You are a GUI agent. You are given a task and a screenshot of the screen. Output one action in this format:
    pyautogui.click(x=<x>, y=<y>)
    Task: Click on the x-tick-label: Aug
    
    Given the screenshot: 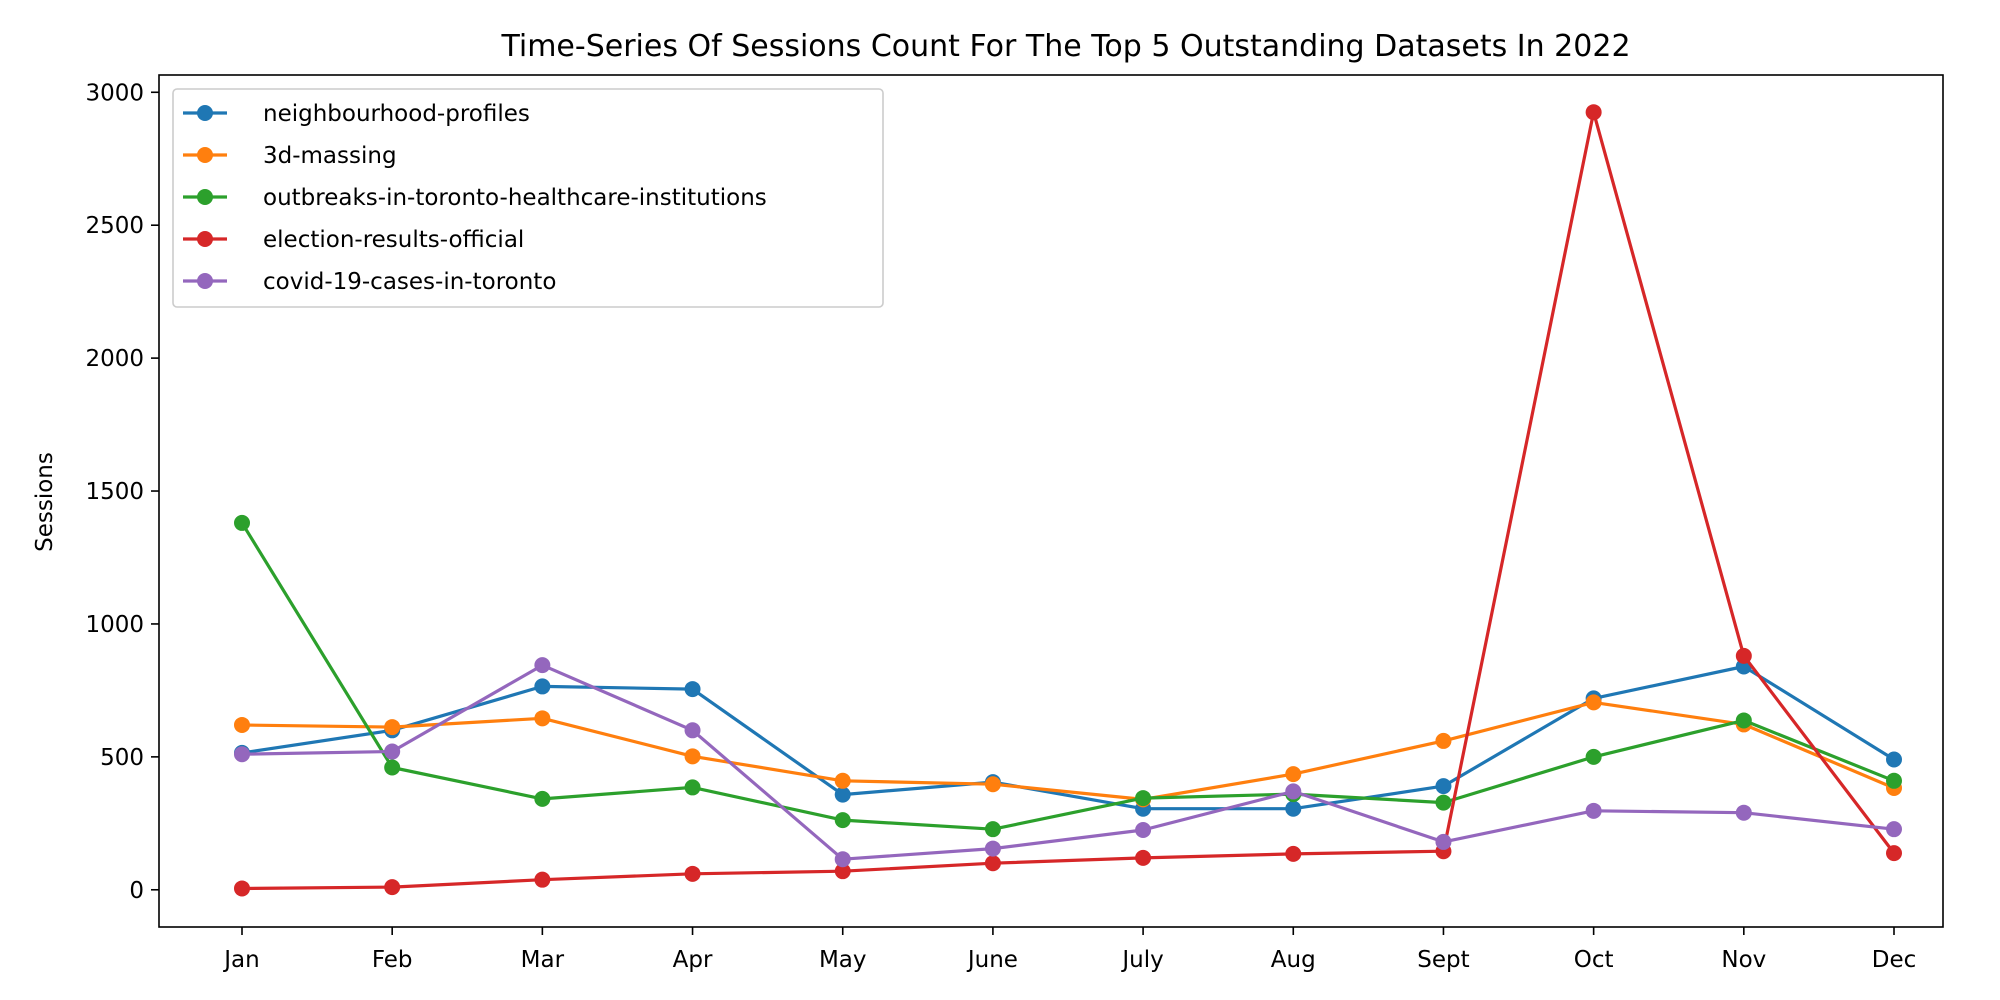 What is the action you would take?
    pyautogui.click(x=1293, y=960)
    